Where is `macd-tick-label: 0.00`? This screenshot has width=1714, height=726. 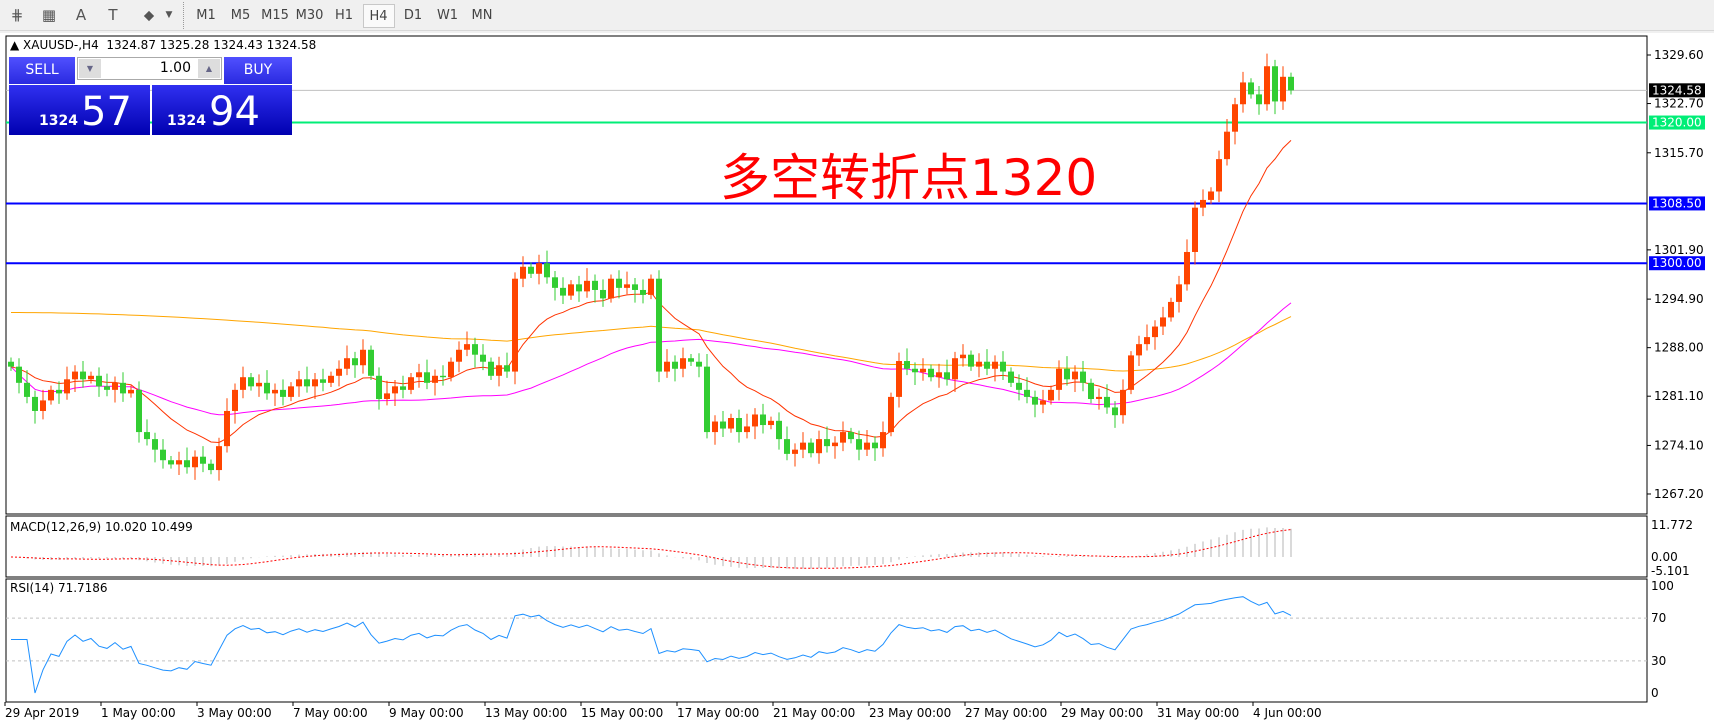
macd-tick-label: 0.00 is located at coordinates (1664, 557).